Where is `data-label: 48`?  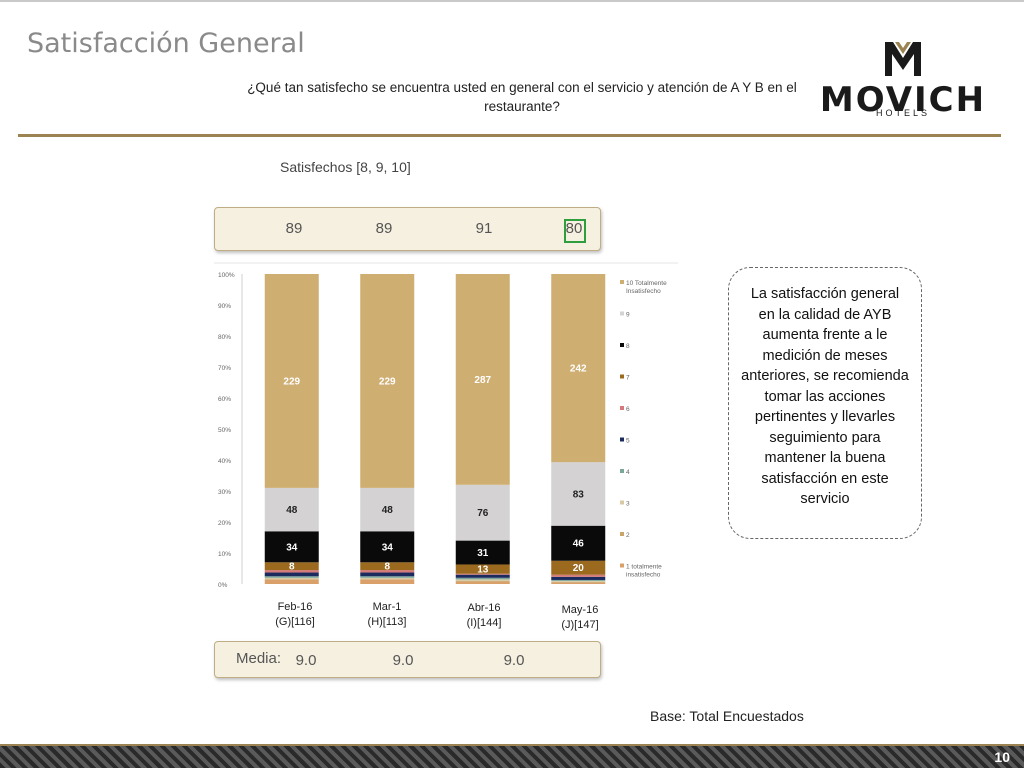 data-label: 48 is located at coordinates (388, 510).